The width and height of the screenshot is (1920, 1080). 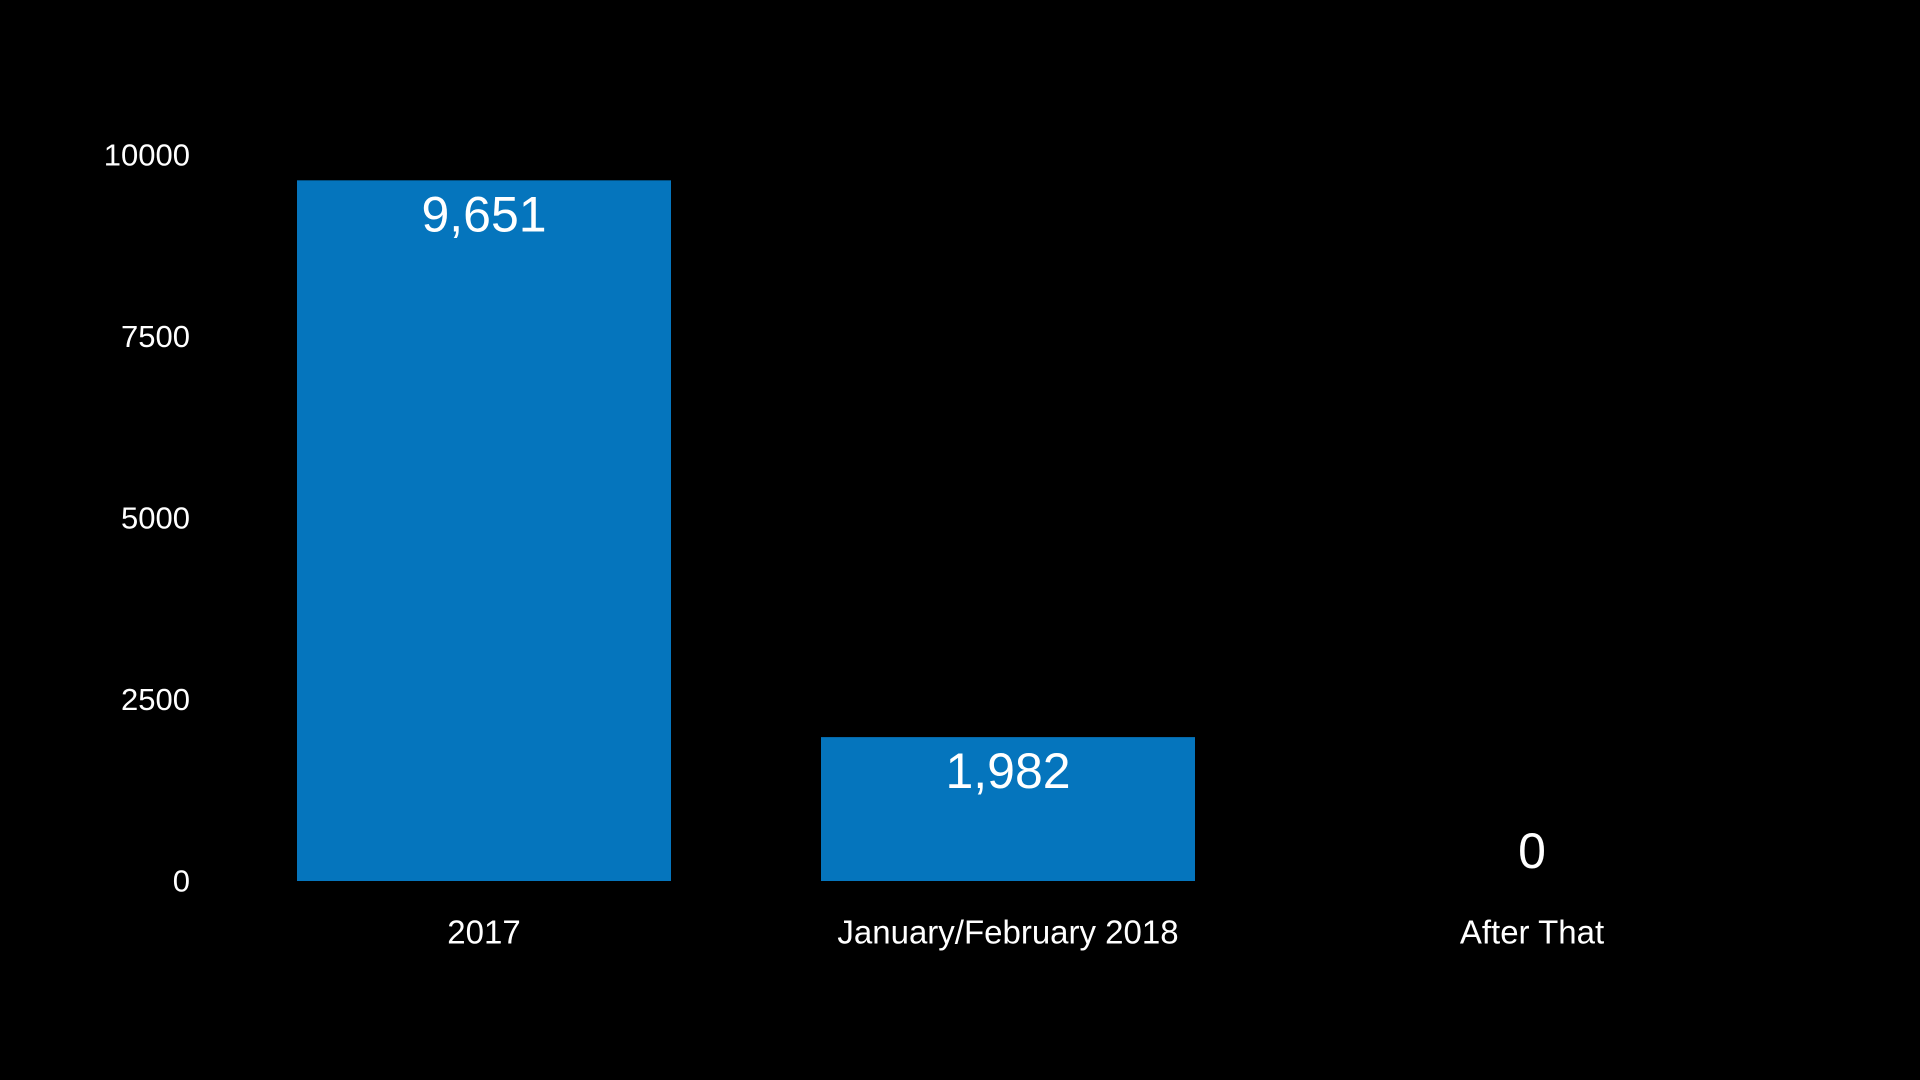 I want to click on data-label: 1,982, so click(x=1007, y=771).